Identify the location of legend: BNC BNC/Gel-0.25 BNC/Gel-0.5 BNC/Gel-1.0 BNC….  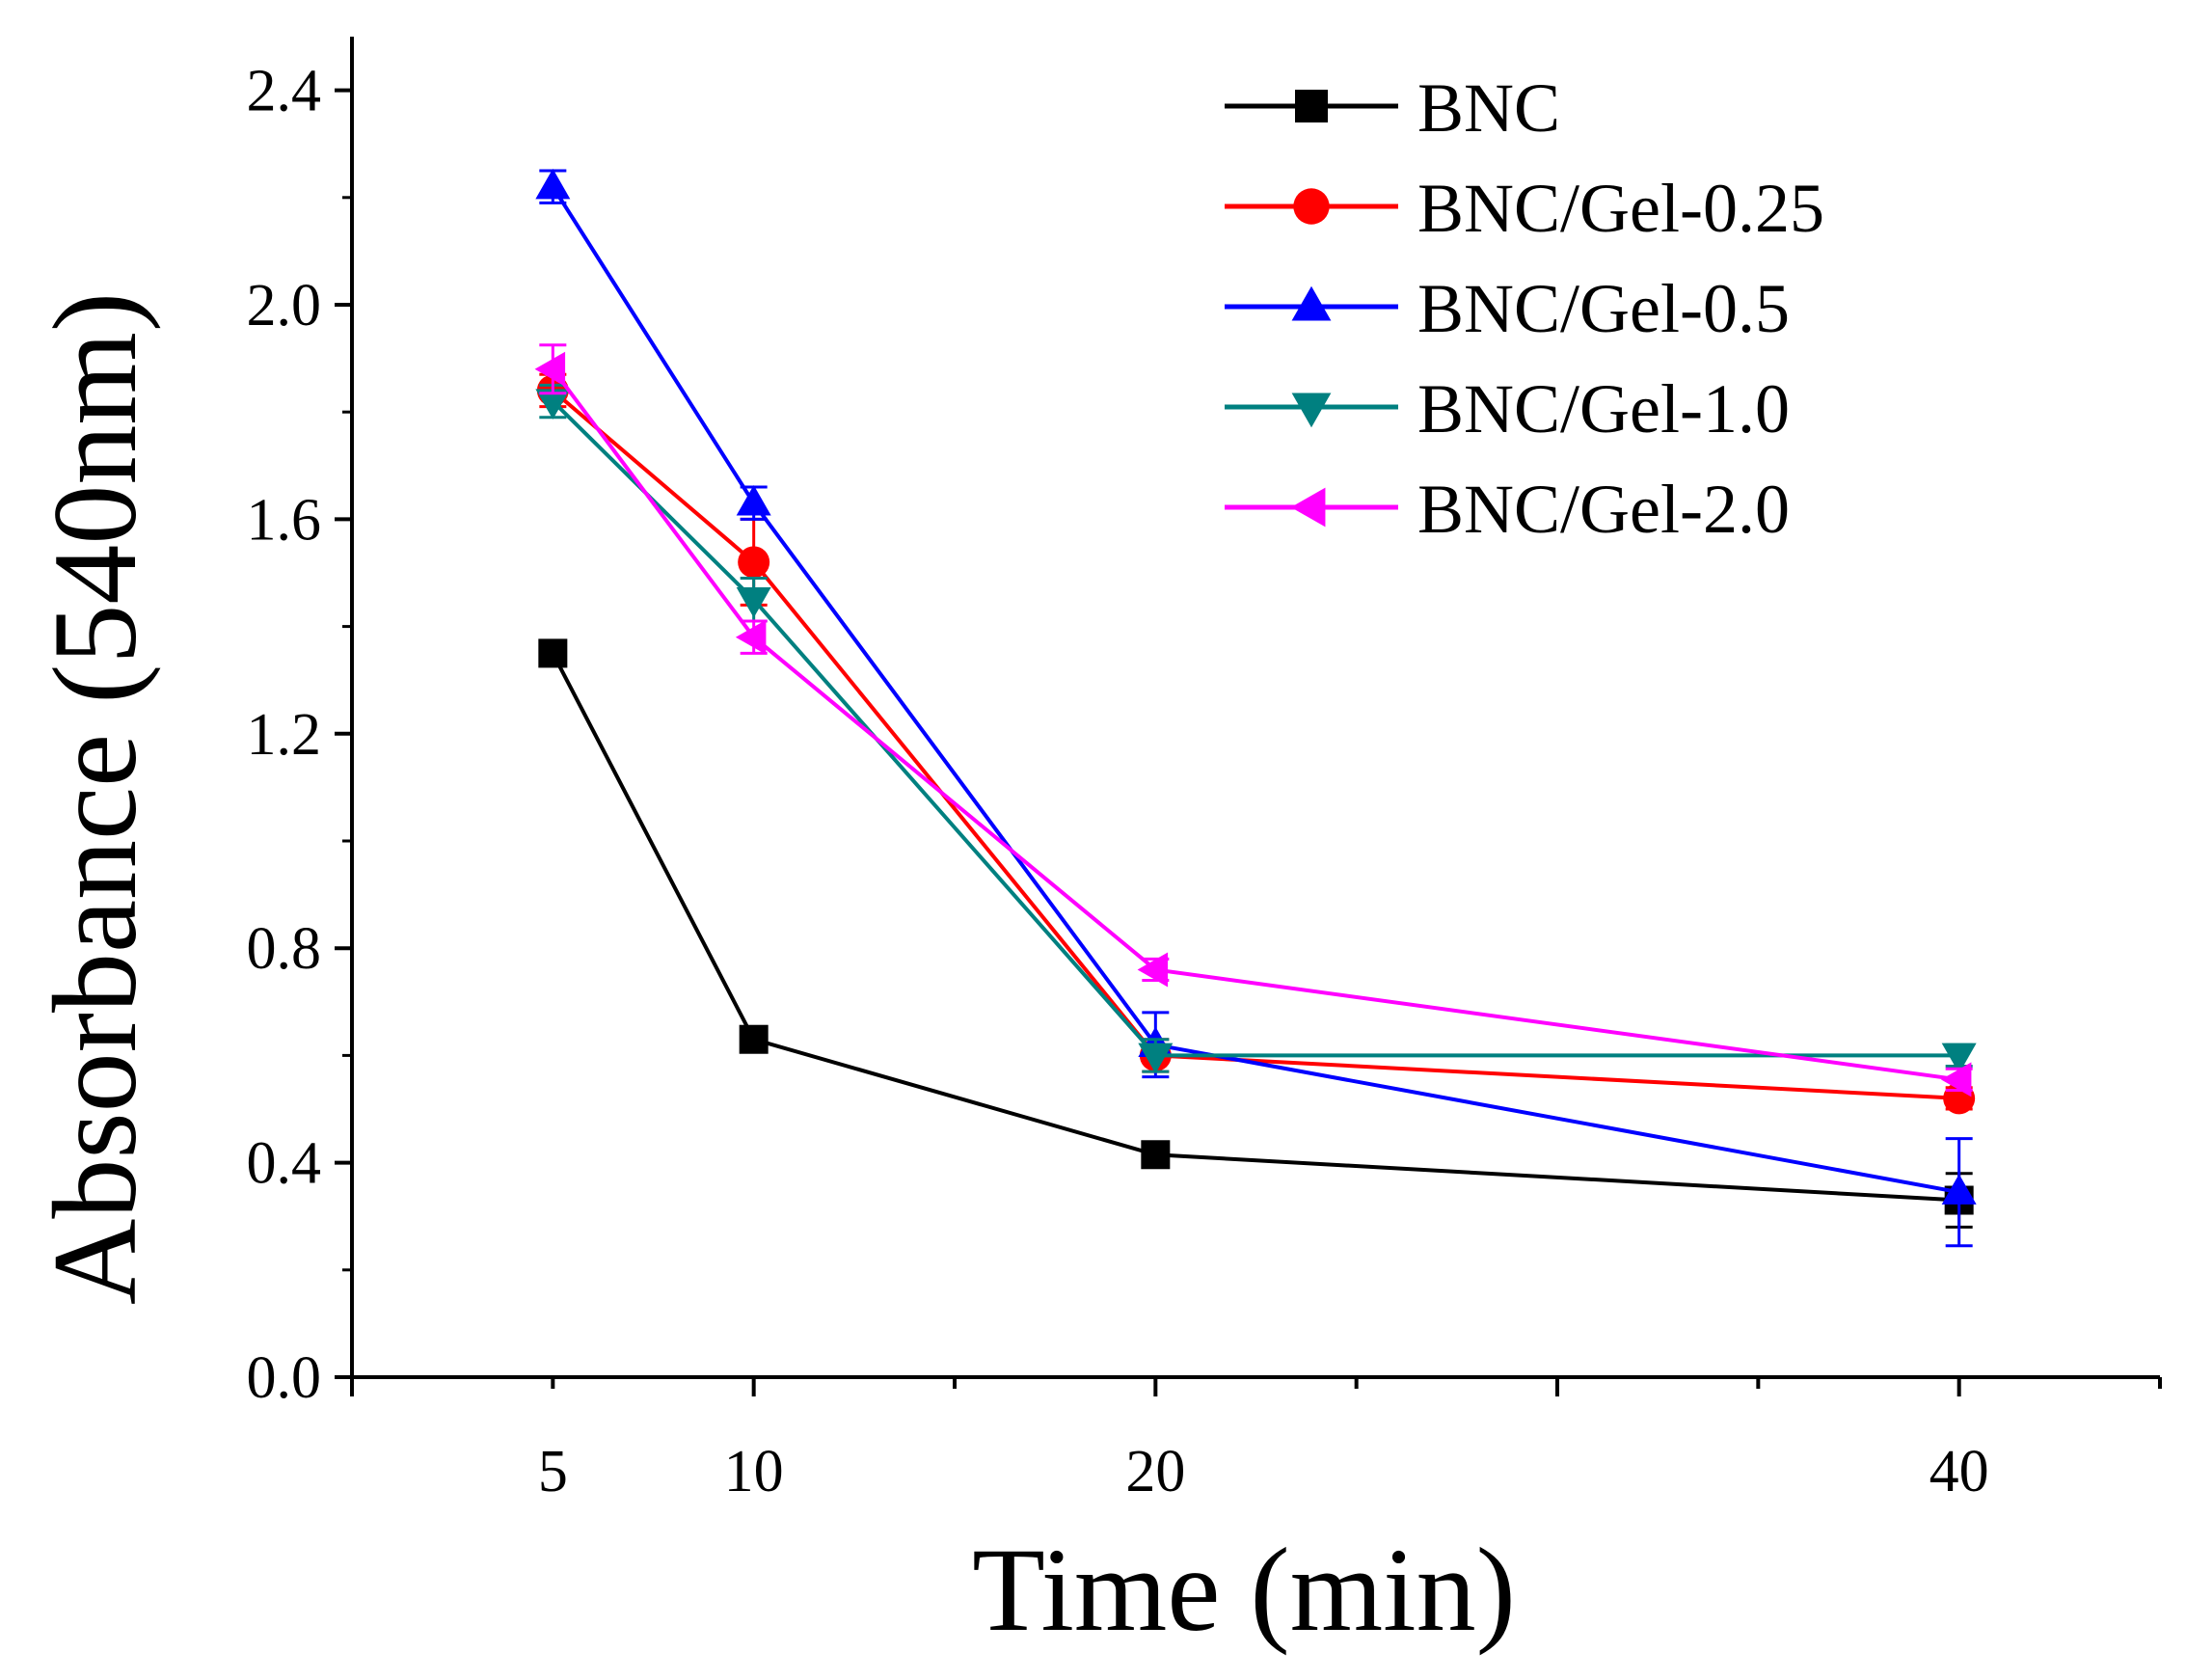
(1525, 309).